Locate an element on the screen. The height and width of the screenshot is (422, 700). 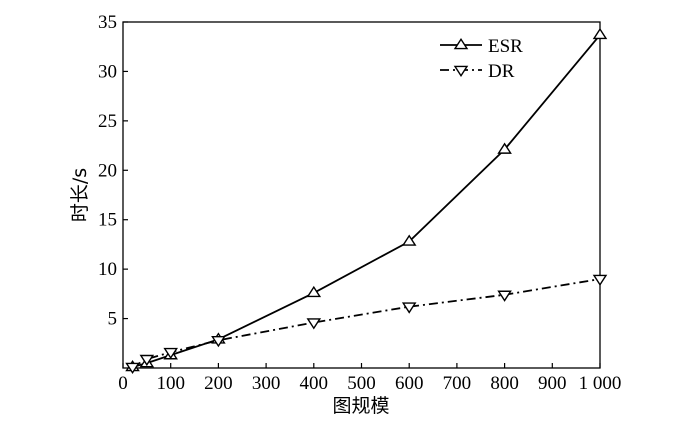
x-tick-label: 600 is located at coordinates (409, 383).